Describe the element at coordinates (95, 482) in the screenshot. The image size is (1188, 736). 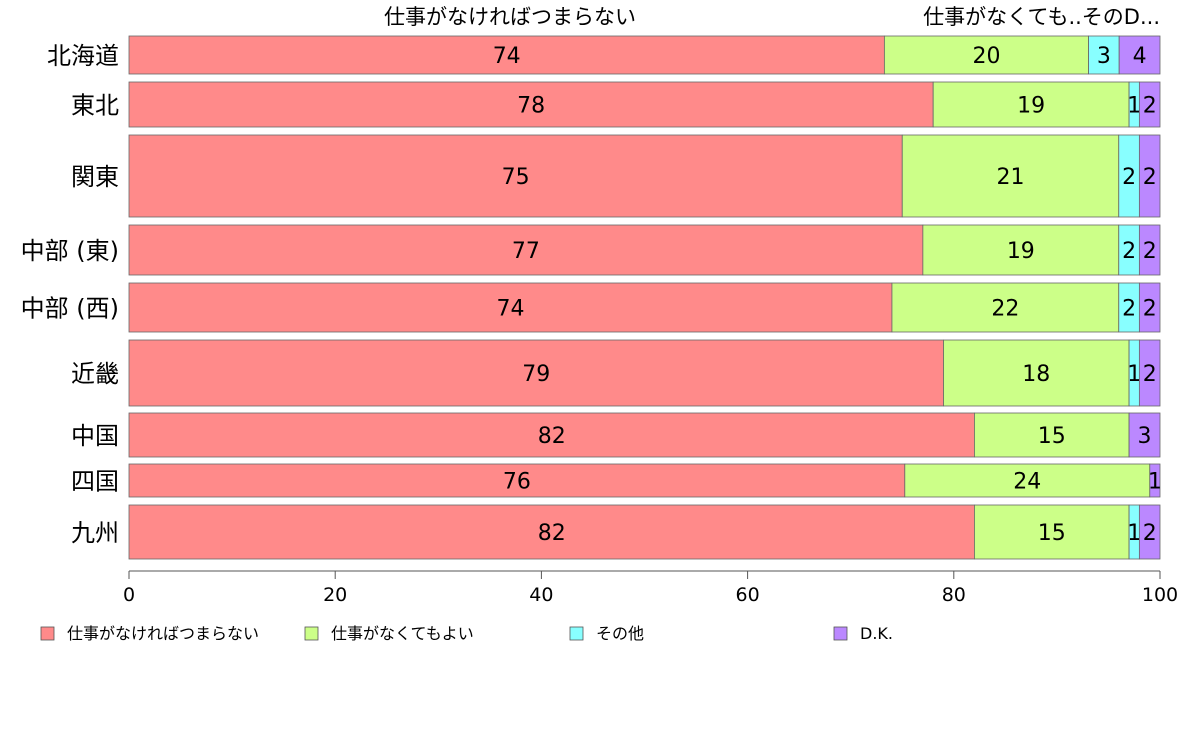
I see `category-label: 四国` at that location.